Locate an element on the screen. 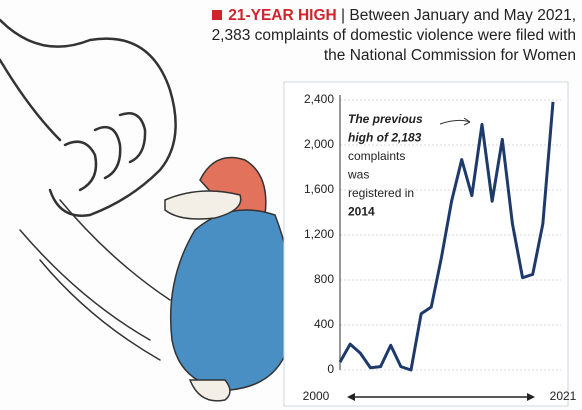 This screenshot has height=410, width=582. annotation-line: registered in is located at coordinates (381, 193).